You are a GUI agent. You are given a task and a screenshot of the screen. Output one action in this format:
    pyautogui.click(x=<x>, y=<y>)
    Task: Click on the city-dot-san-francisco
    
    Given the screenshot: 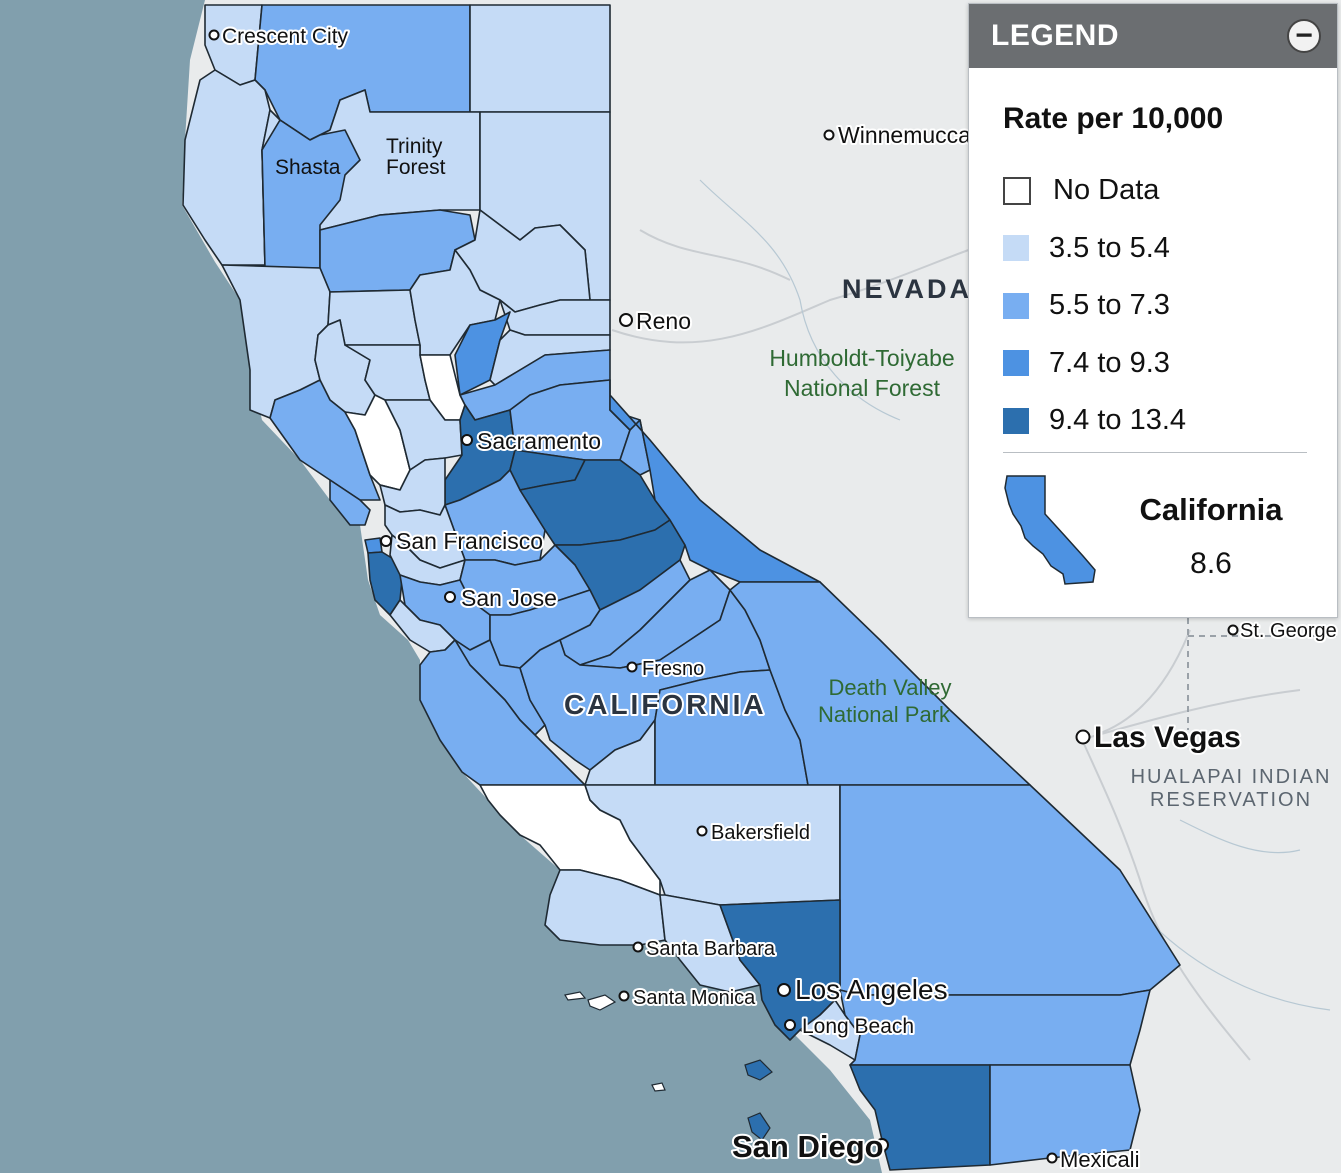 What is the action you would take?
    pyautogui.click(x=386, y=541)
    